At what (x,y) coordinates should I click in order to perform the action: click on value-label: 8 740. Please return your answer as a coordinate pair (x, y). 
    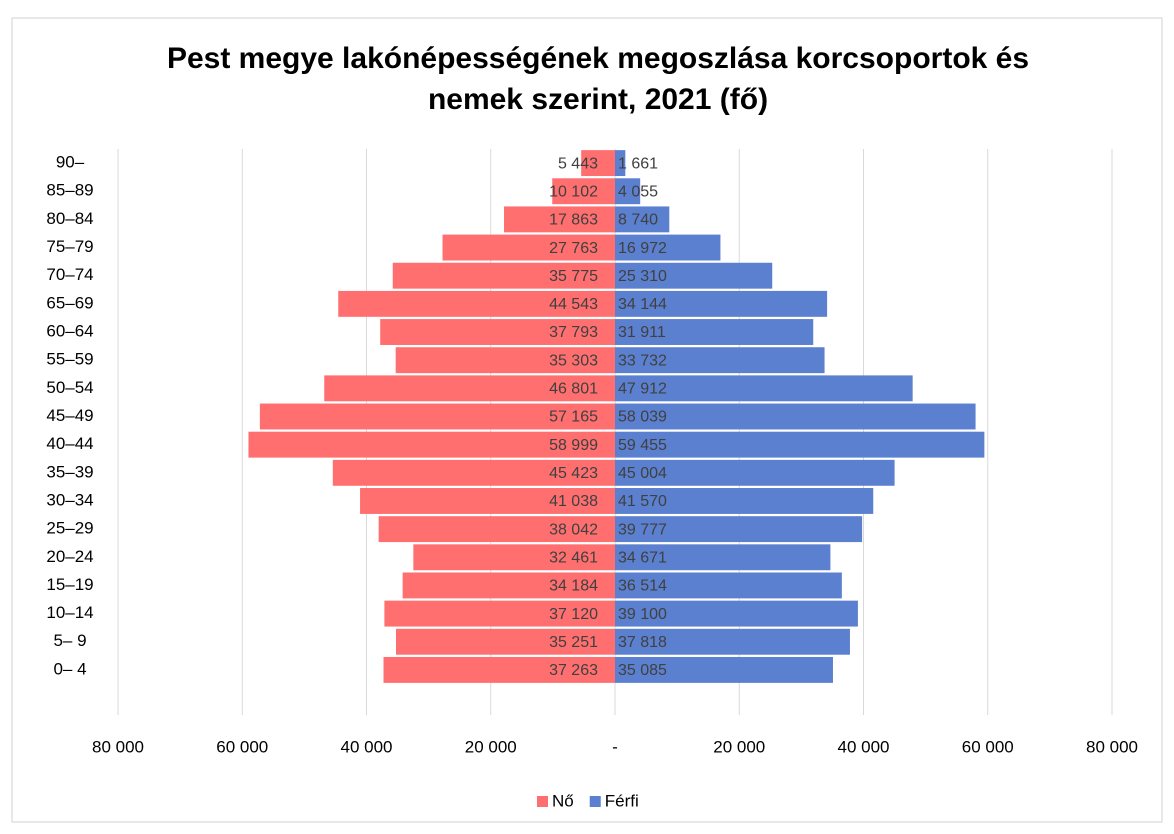
    Looking at the image, I should click on (638, 220).